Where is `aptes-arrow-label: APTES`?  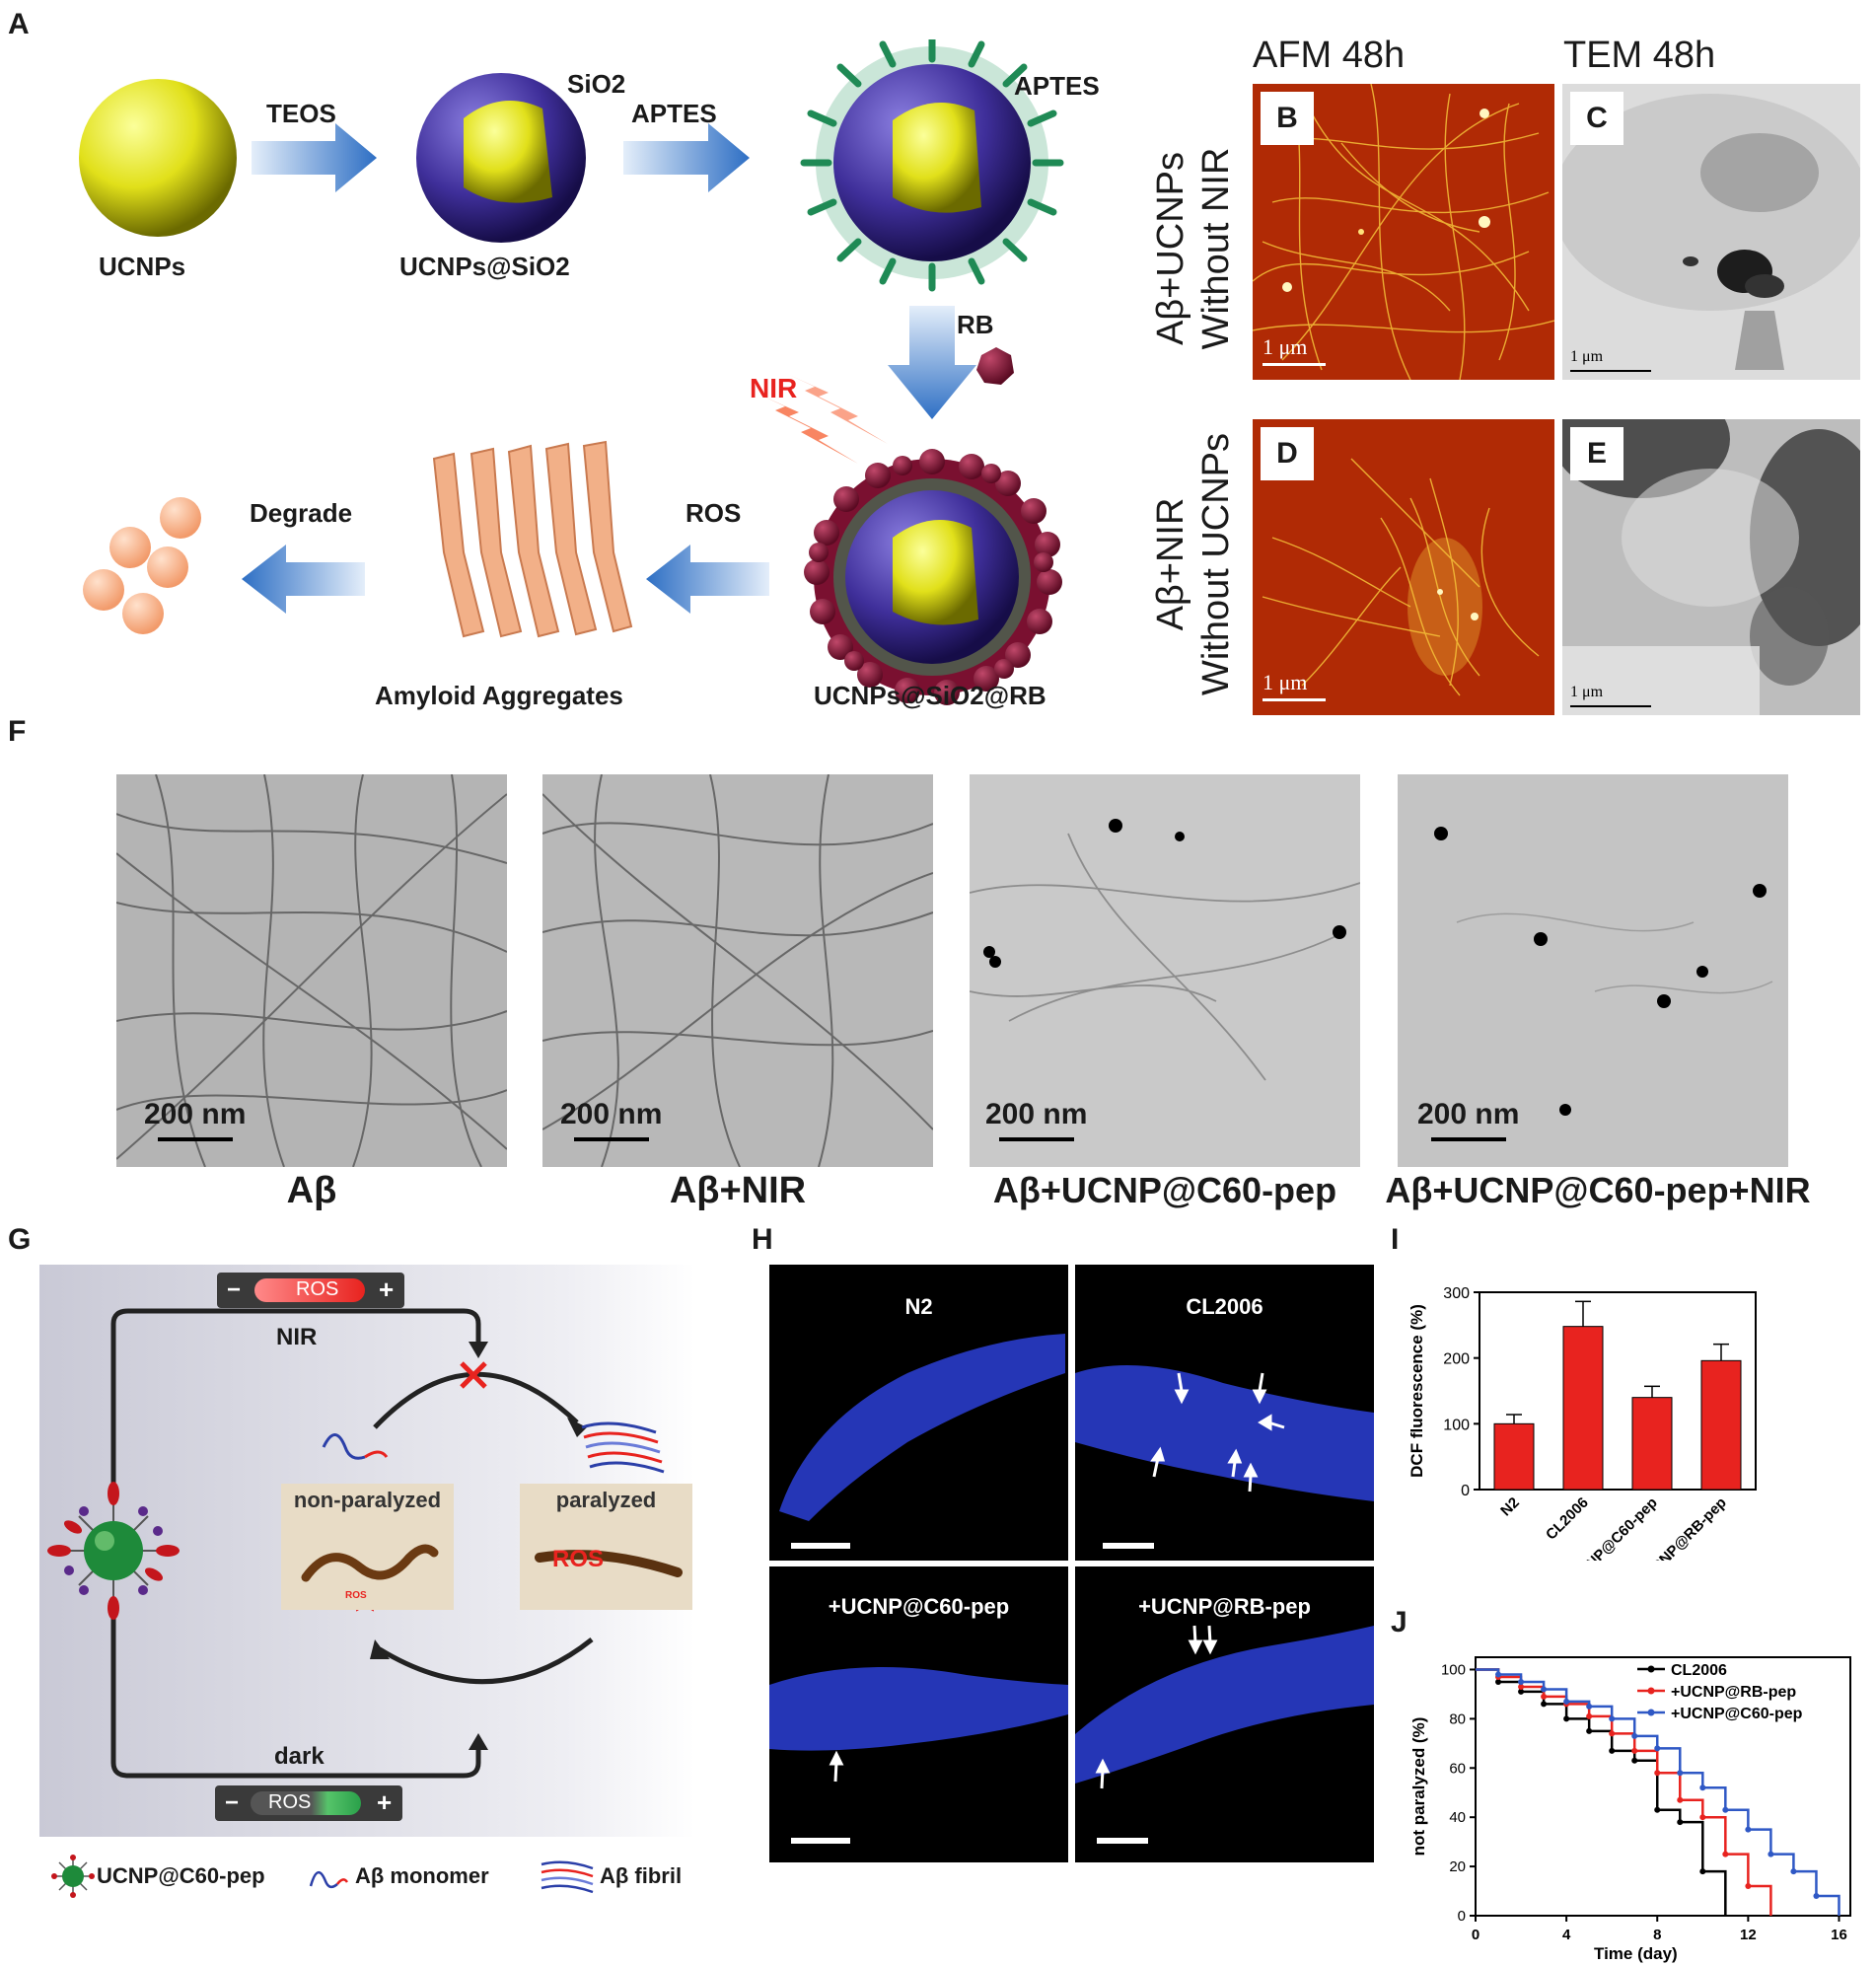
aptes-arrow-label: APTES is located at coordinates (674, 113).